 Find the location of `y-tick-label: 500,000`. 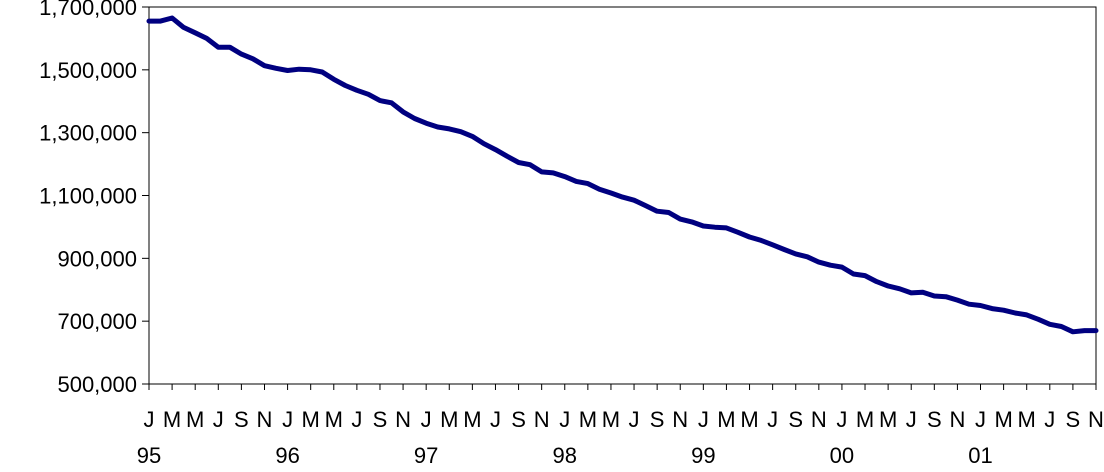

y-tick-label: 500,000 is located at coordinates (97, 384).